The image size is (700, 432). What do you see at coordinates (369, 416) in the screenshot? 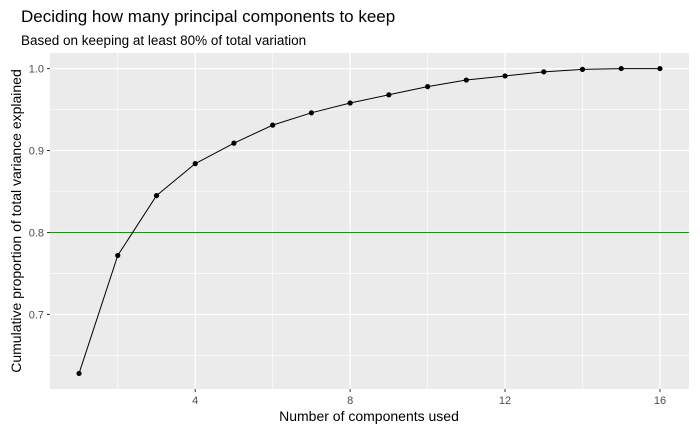
I see `x-axis-title: Number of components used` at bounding box center [369, 416].